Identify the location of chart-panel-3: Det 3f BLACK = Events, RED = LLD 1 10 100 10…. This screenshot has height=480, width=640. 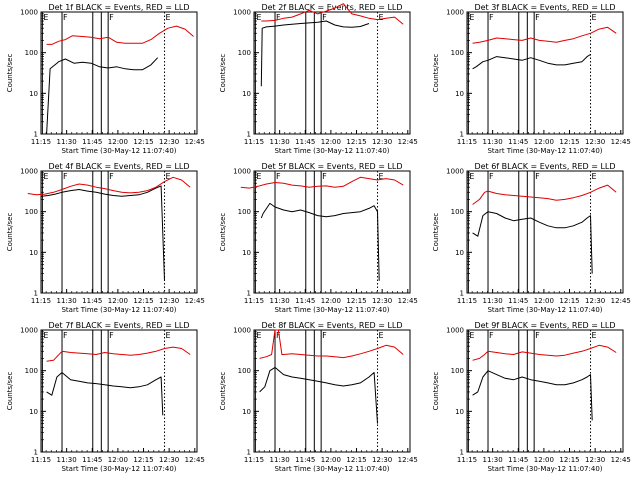
(531, 79).